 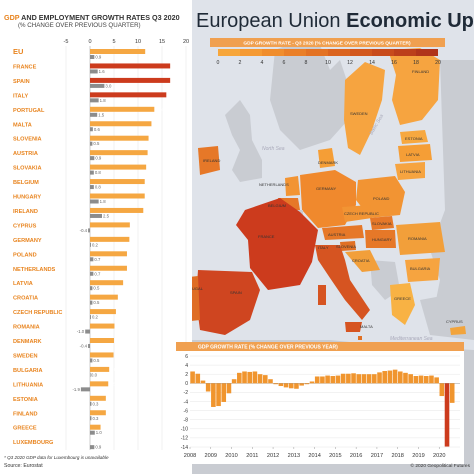 What do you see at coordinates (402, 298) in the screenshot?
I see `label-greece: GREECE` at bounding box center [402, 298].